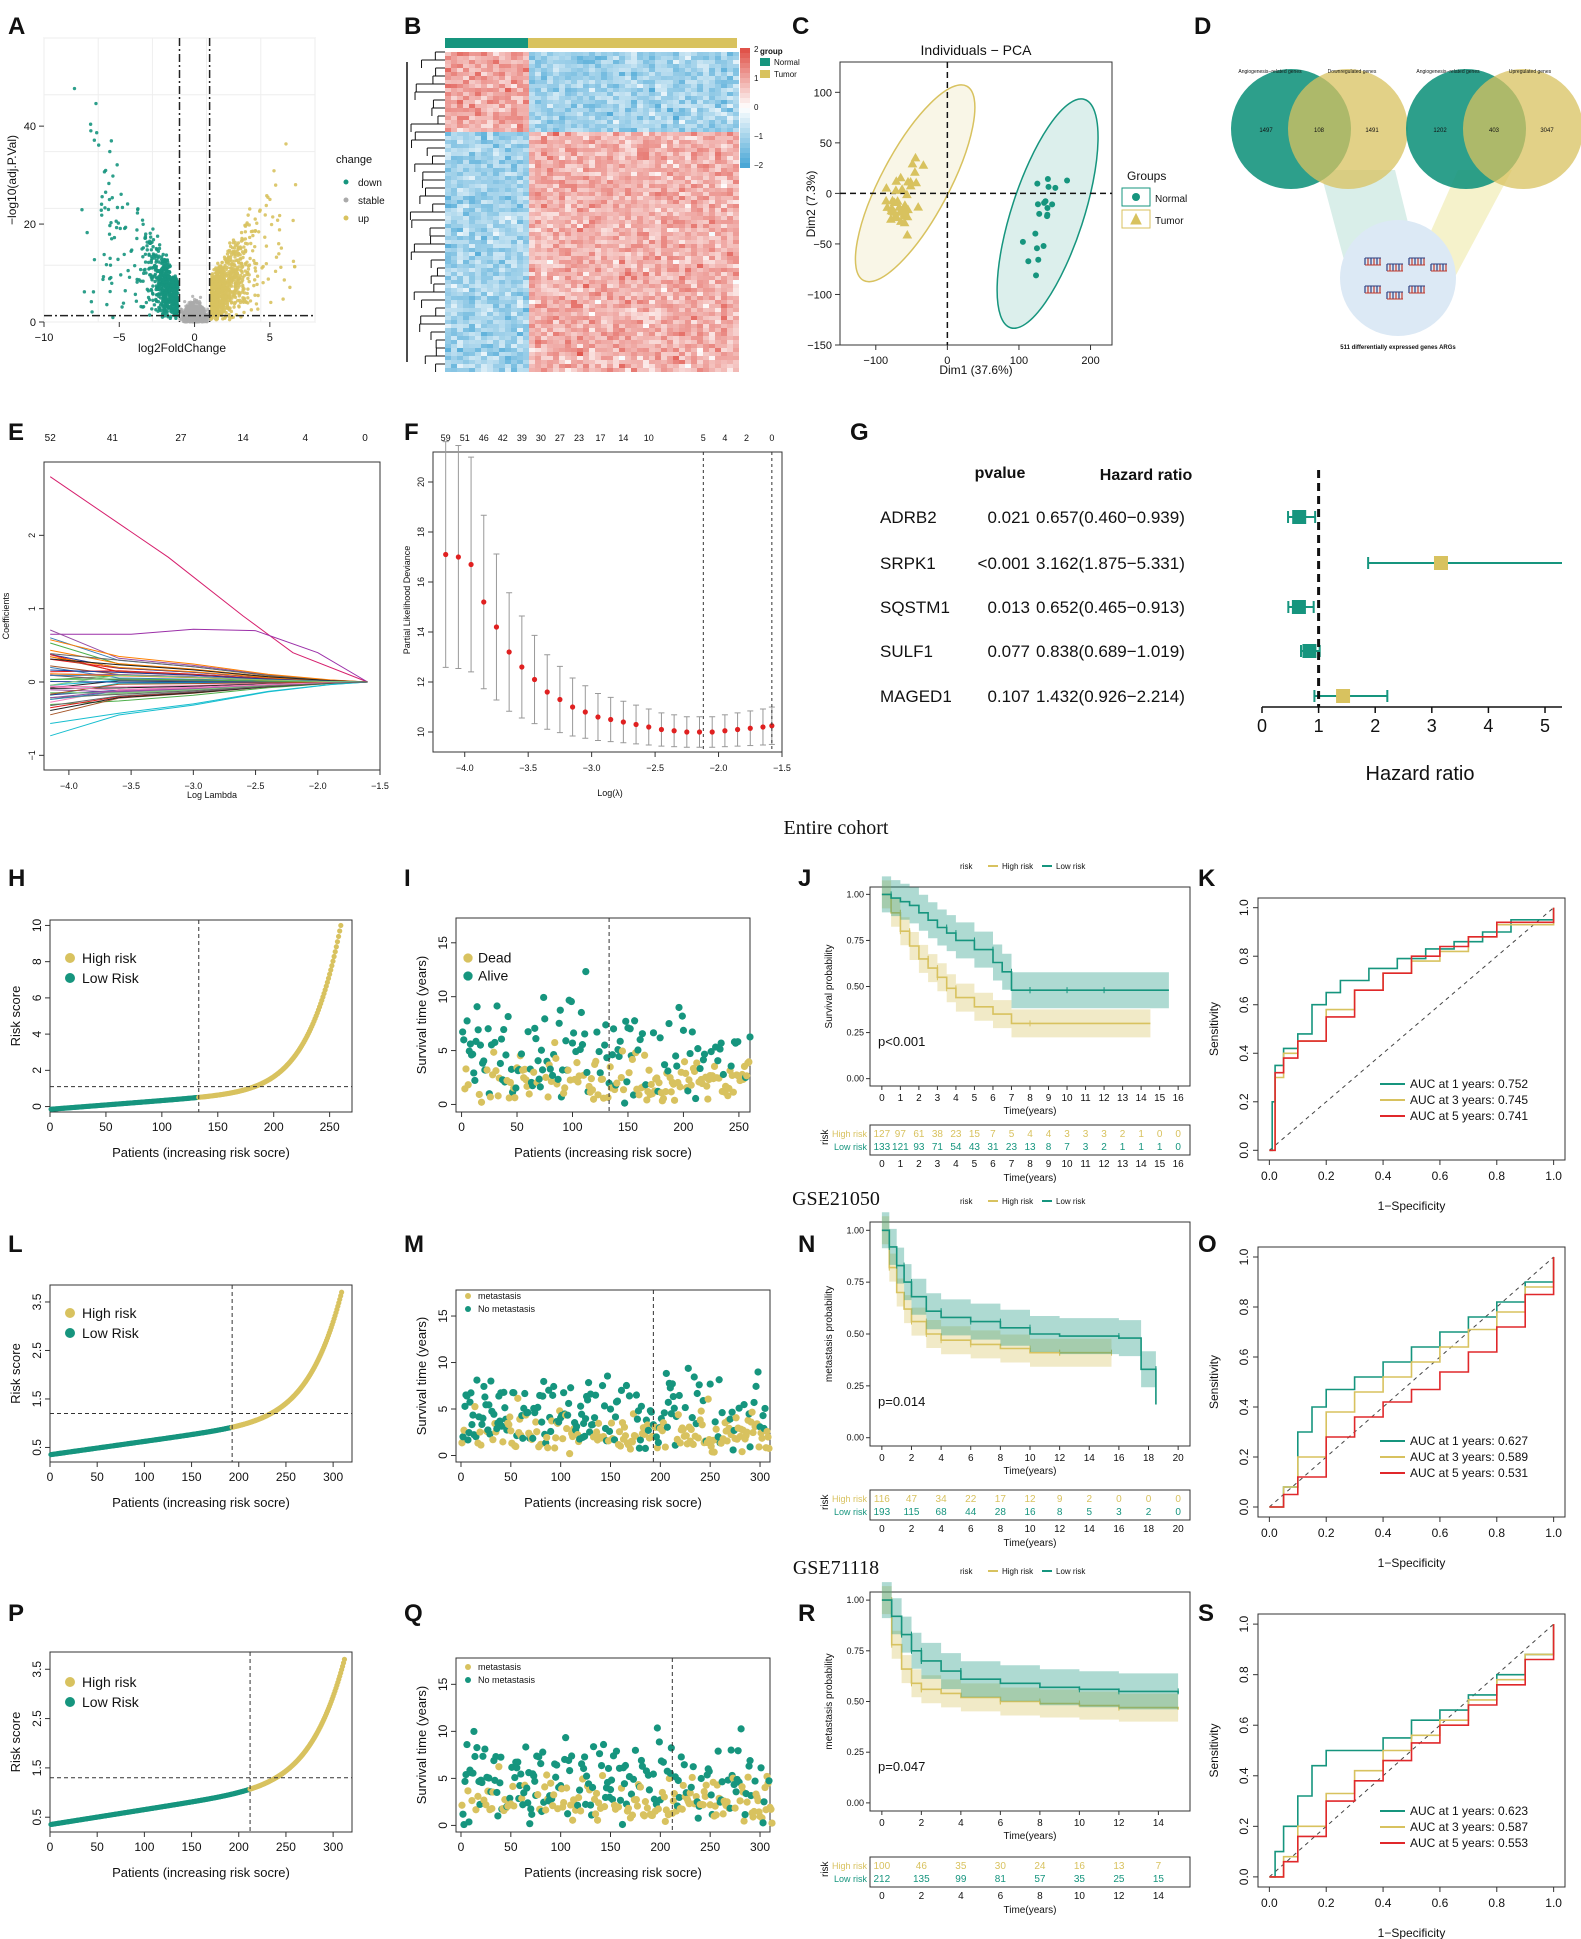 This screenshot has height=1939, width=1581. Describe the element at coordinates (354, 160) in the screenshot. I see `legend-title: change` at that location.